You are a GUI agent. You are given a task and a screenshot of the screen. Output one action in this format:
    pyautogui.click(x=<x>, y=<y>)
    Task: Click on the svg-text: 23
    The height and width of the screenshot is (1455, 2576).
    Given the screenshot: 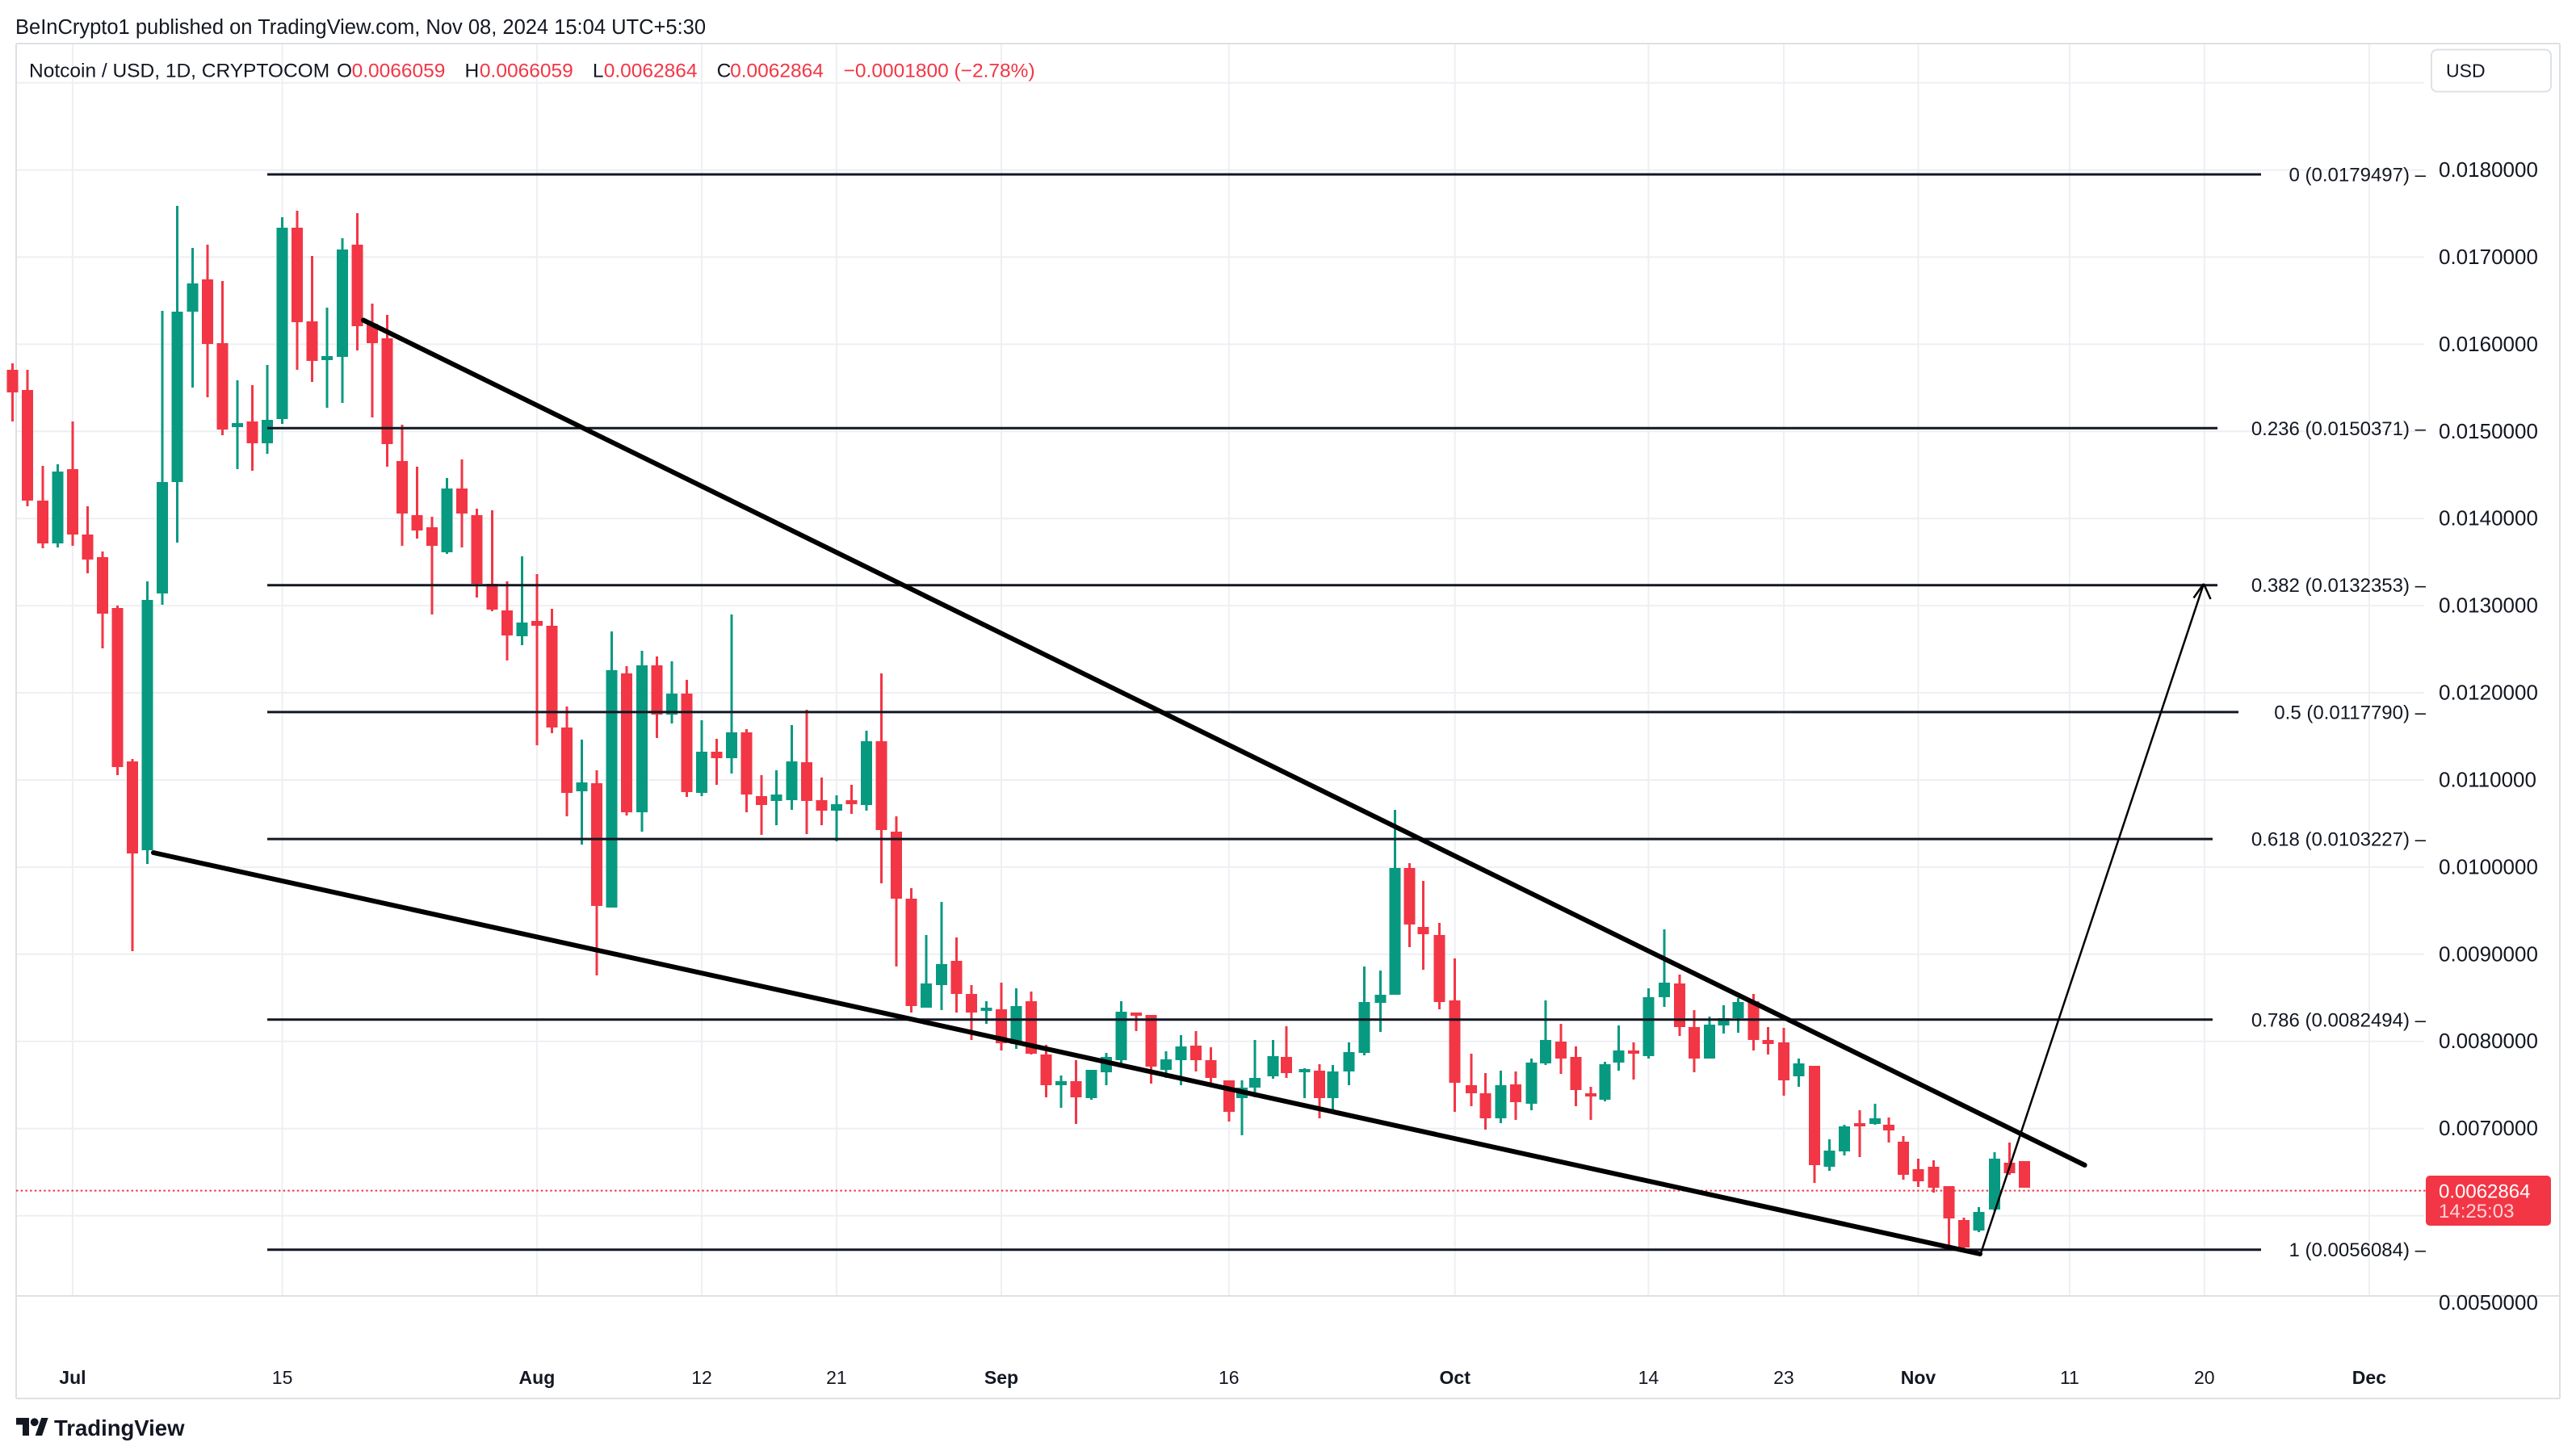 What is the action you would take?
    pyautogui.click(x=1784, y=1377)
    